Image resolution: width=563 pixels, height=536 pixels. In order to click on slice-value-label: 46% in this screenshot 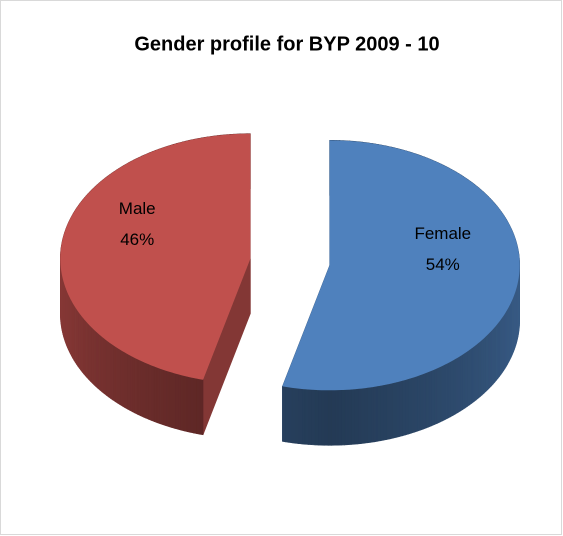, I will do `click(137, 239)`.